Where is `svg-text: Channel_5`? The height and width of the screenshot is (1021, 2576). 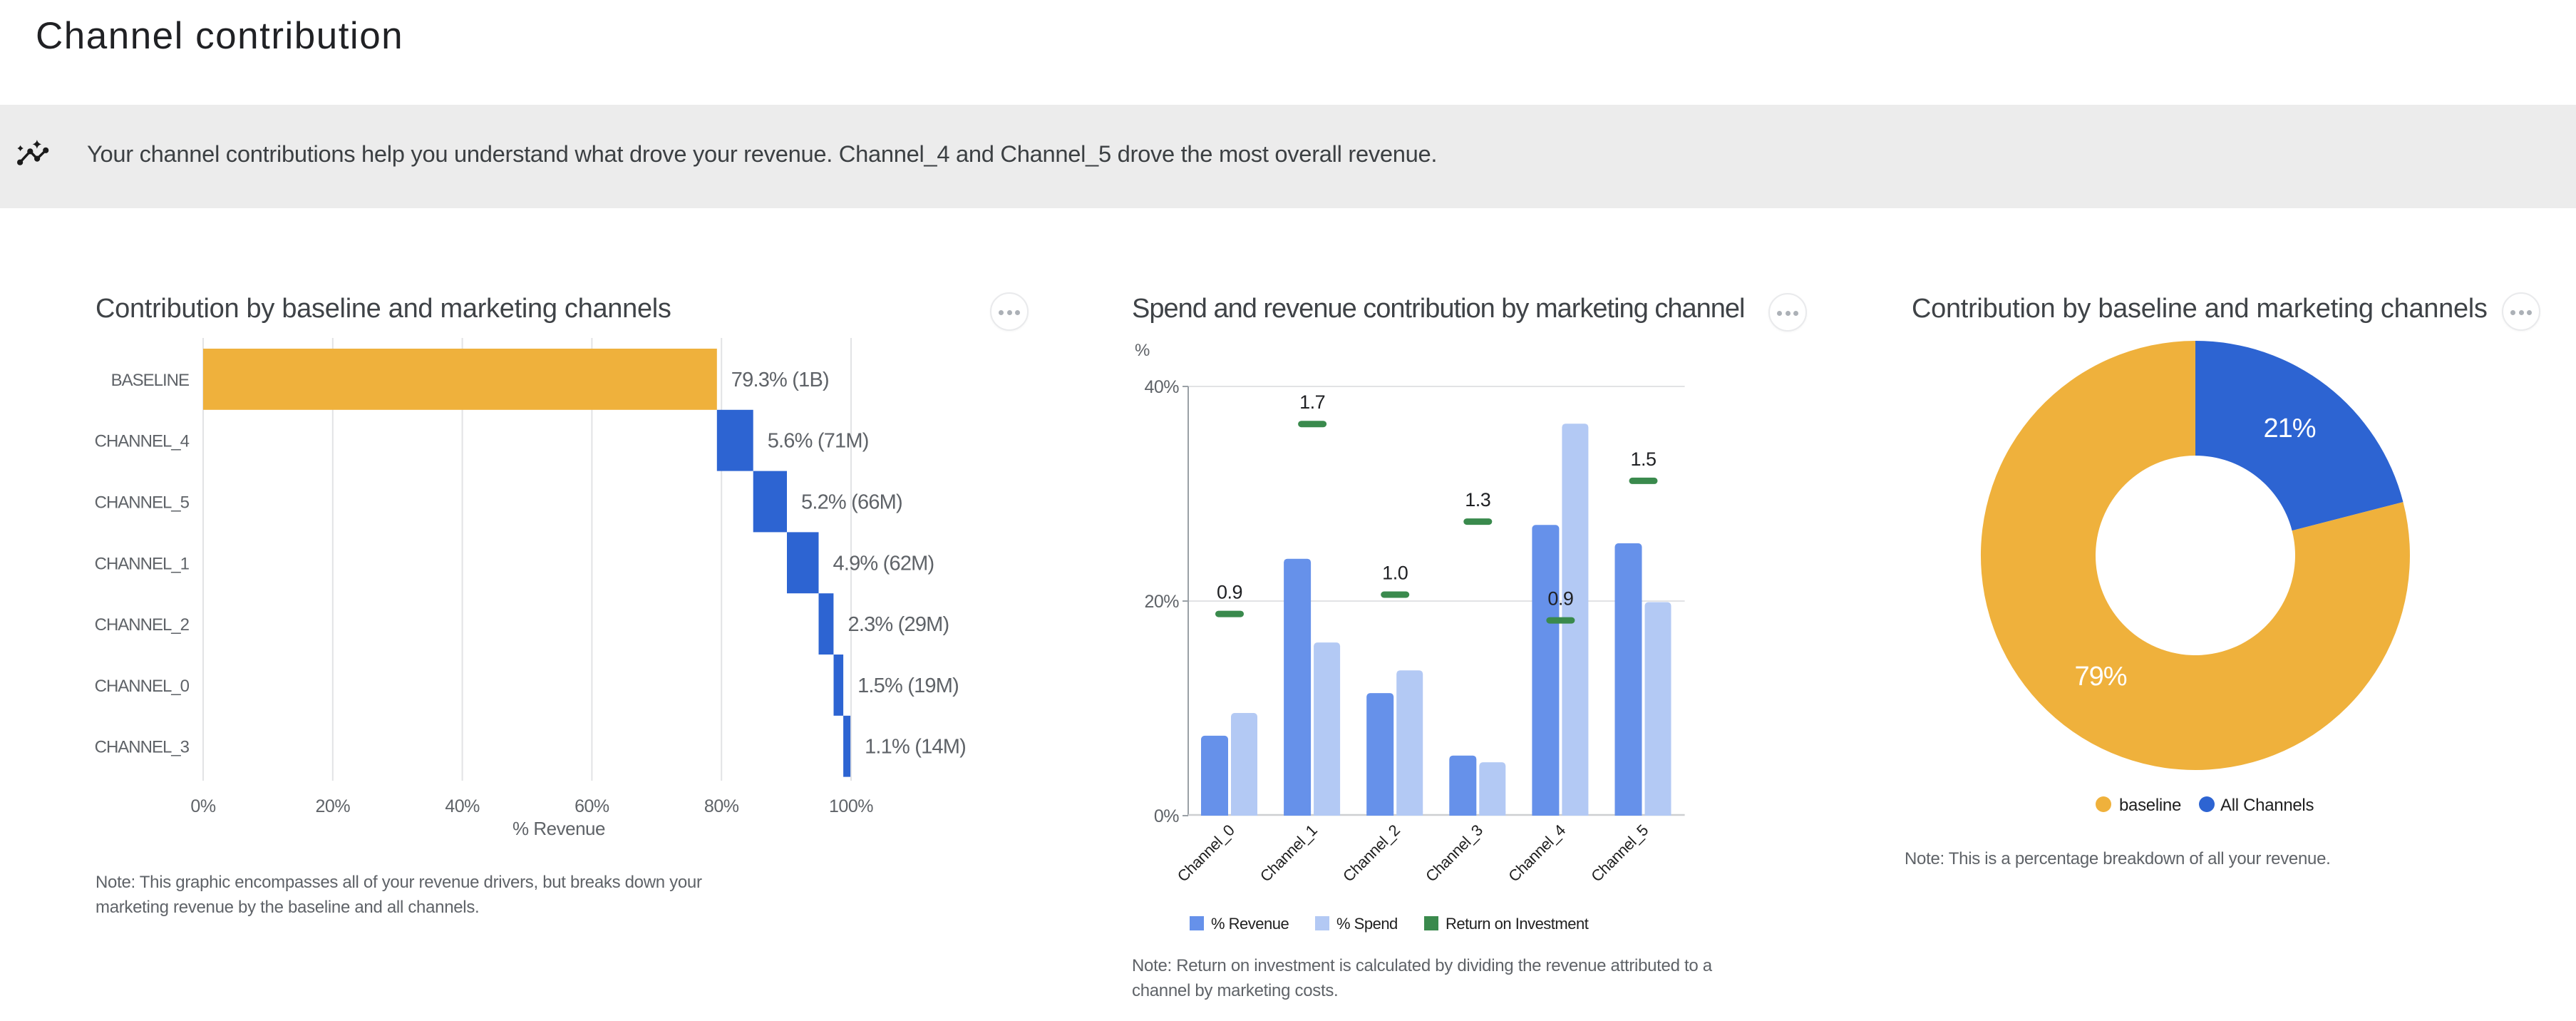
svg-text: Channel_5 is located at coordinates (1619, 853).